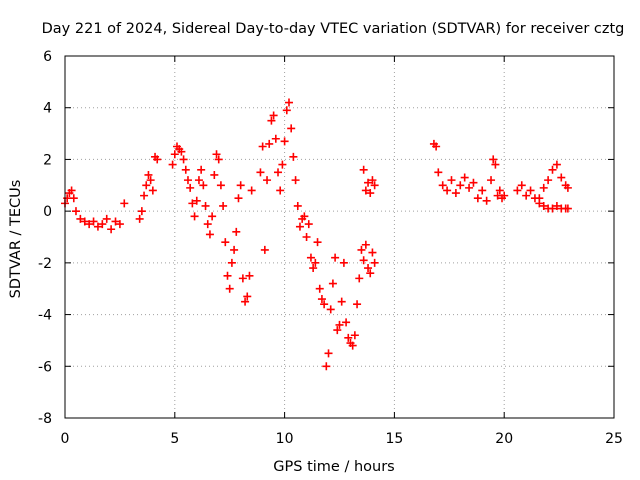  Describe the element at coordinates (333, 467) in the screenshot. I see `x-axis-label: GPS time / hours` at that location.